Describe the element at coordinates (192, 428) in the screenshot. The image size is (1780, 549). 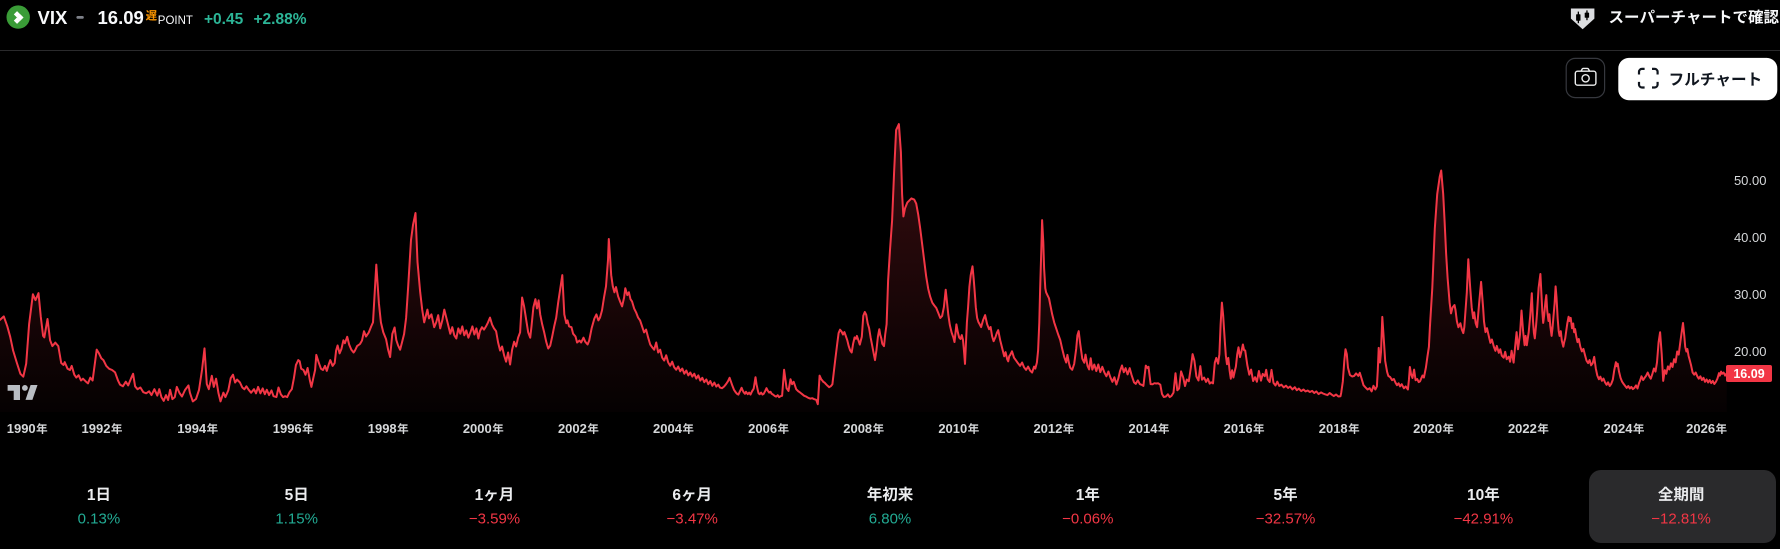
I see `svg-text: 1994` at that location.